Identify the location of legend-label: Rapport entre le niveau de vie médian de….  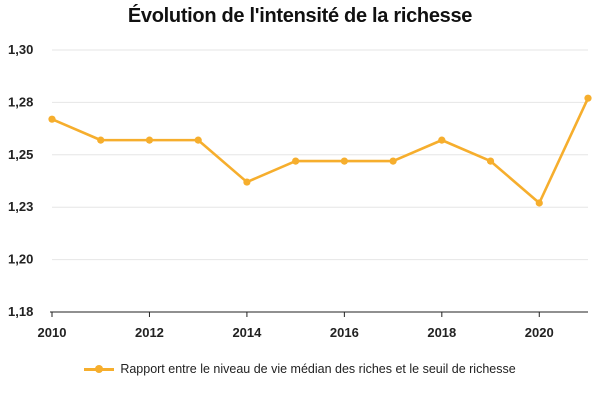
(318, 369).